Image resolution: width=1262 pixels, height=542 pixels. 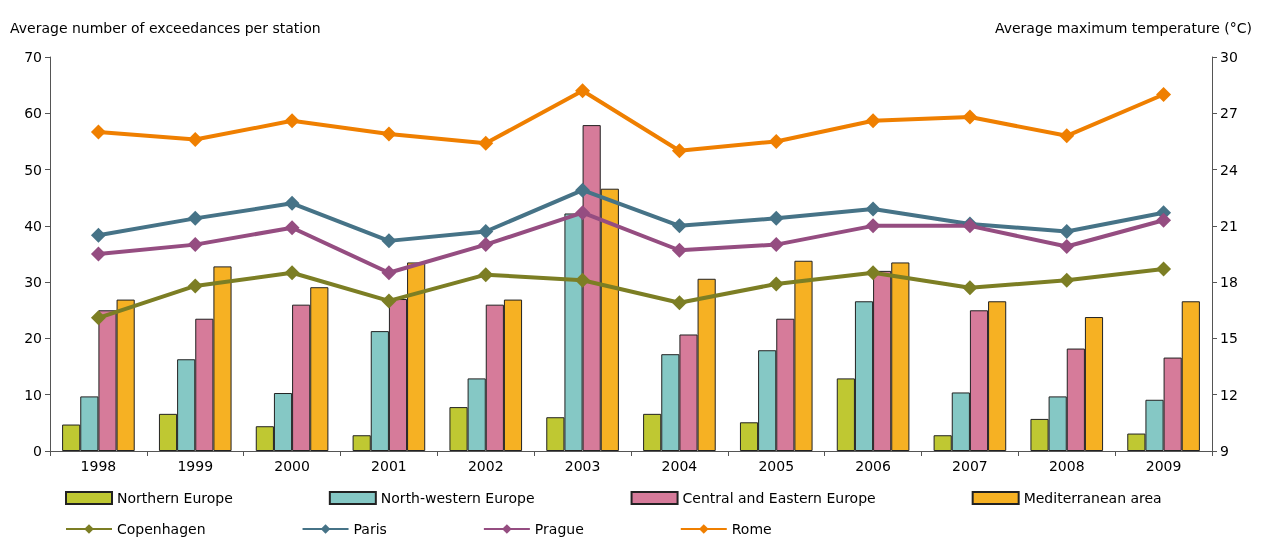 What do you see at coordinates (679, 466) in the screenshot?
I see `x-tick-label: 2004` at bounding box center [679, 466].